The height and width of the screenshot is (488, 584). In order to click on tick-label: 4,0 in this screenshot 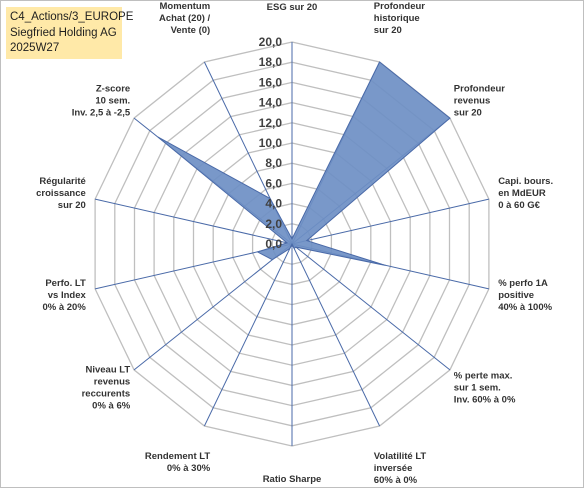, I will do `click(273, 204)`.